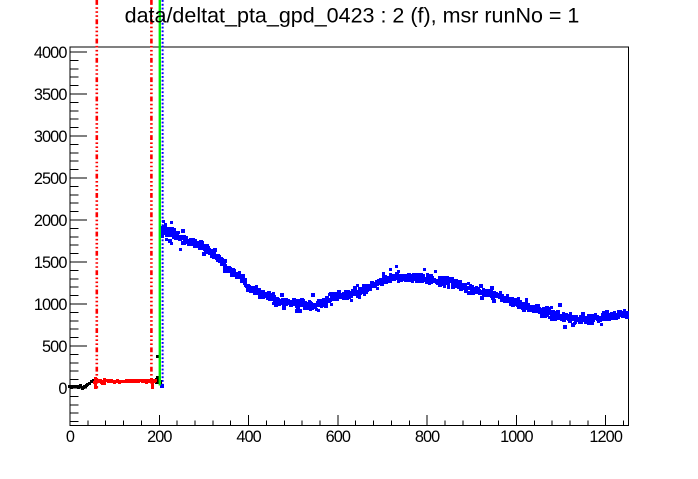 The width and height of the screenshot is (698, 479). I want to click on svg-text: 3000, so click(50, 137).